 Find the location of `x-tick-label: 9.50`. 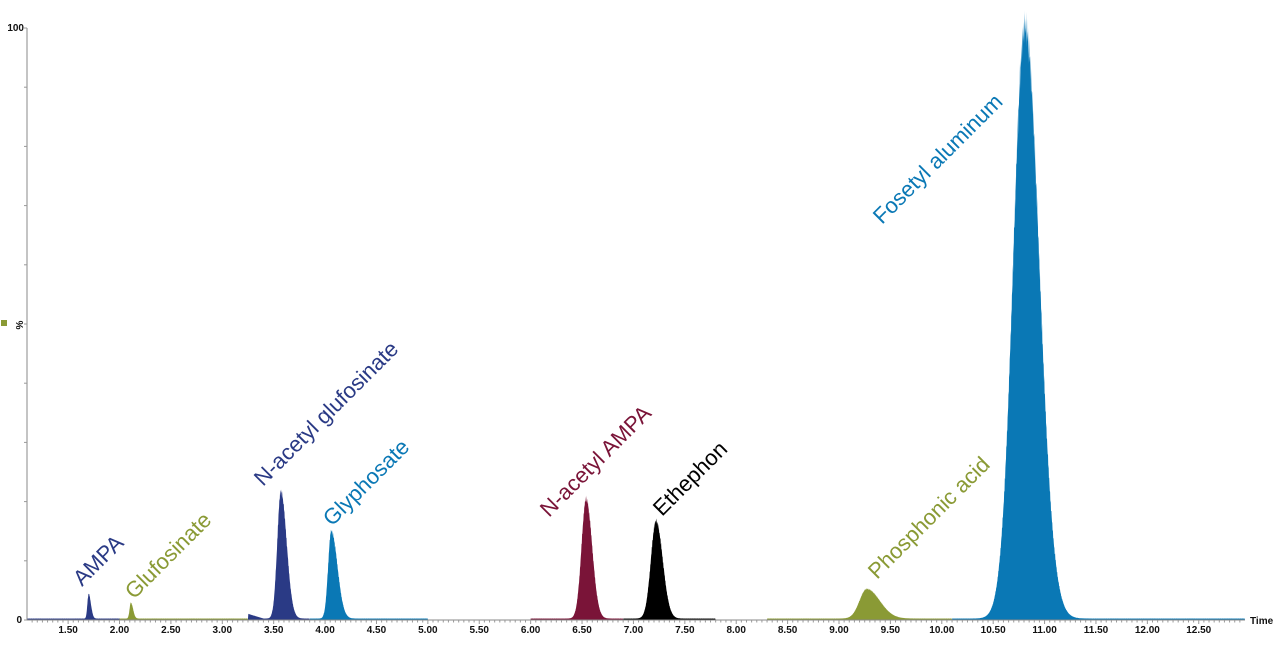

x-tick-label: 9.50 is located at coordinates (891, 630).